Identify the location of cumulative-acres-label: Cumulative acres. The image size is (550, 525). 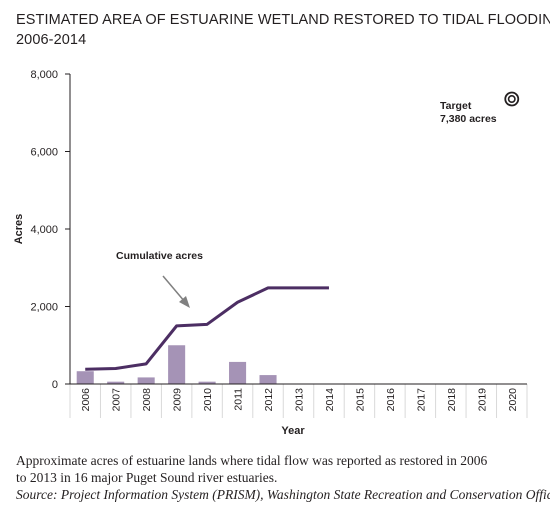
(159, 256).